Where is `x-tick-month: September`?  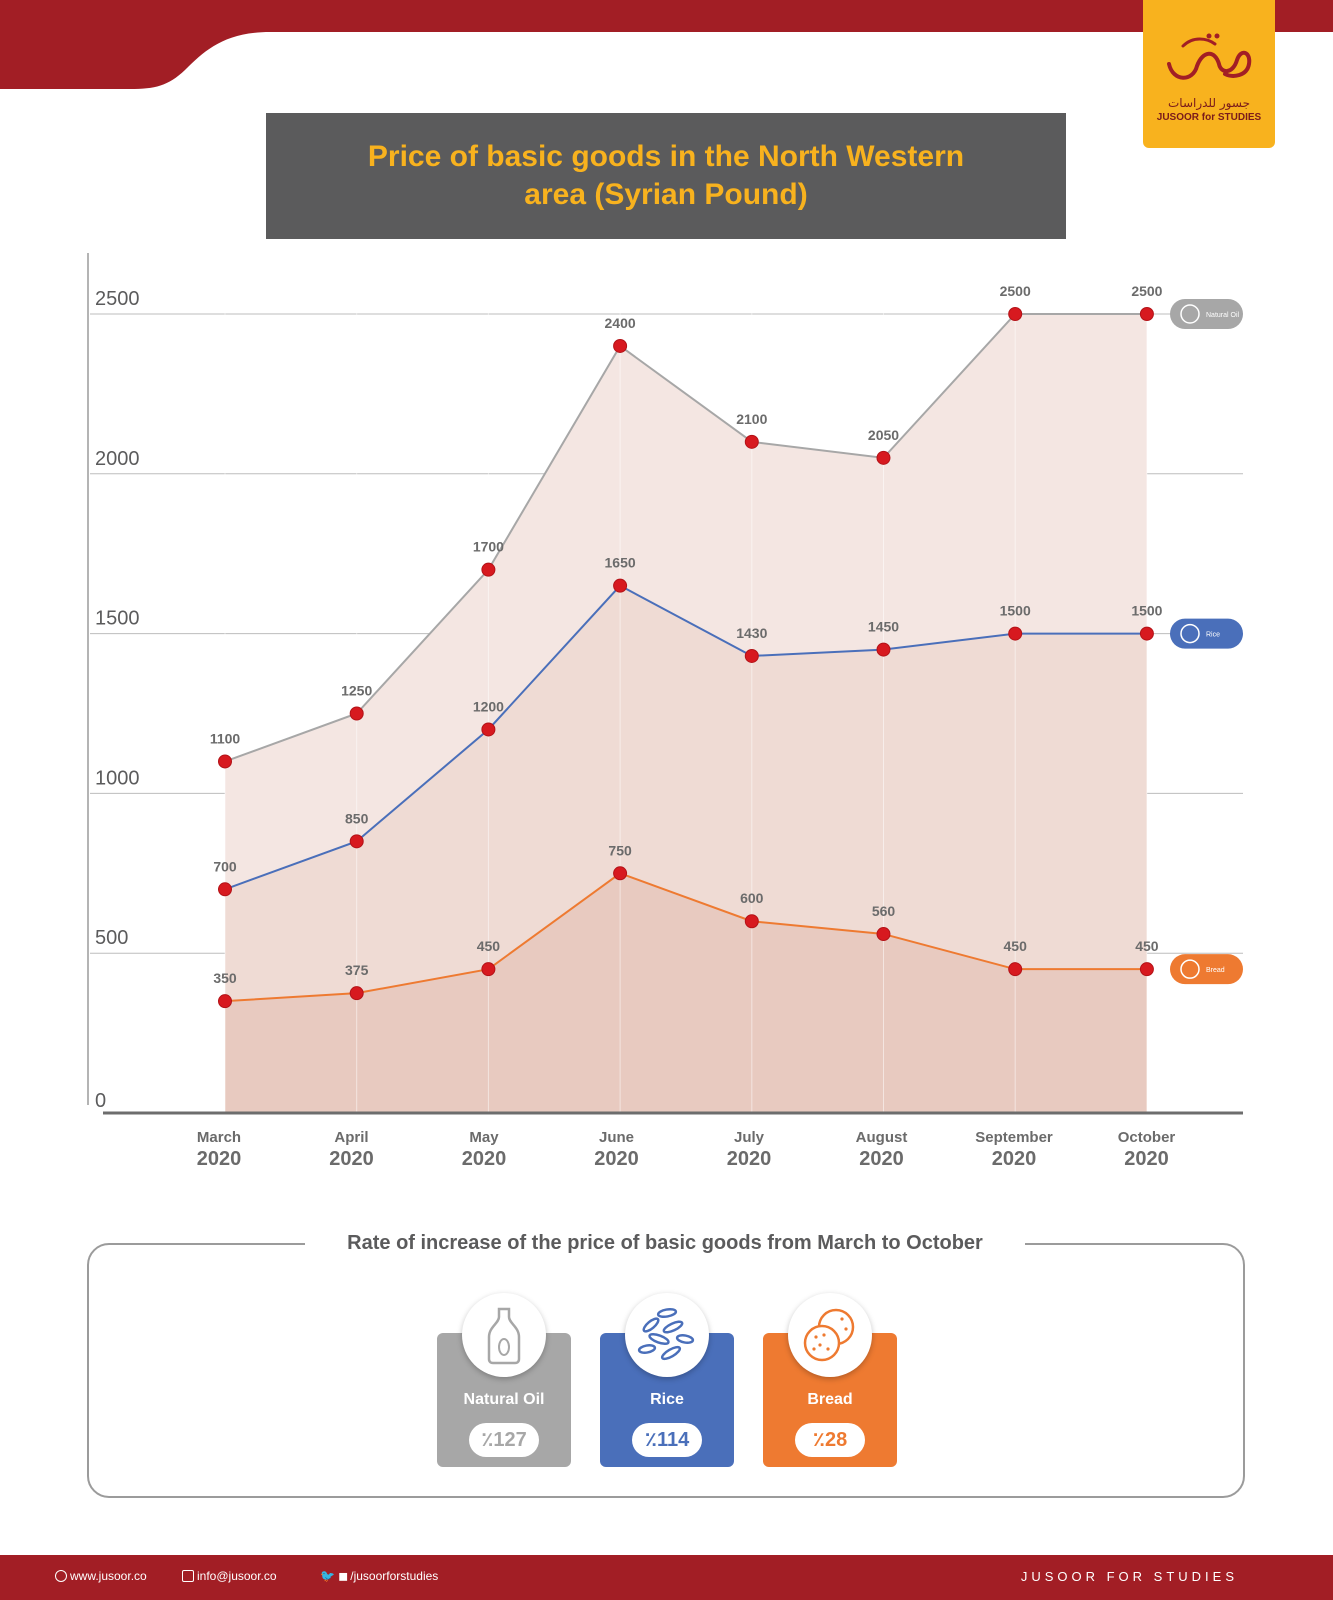
x-tick-month: September is located at coordinates (1014, 1137).